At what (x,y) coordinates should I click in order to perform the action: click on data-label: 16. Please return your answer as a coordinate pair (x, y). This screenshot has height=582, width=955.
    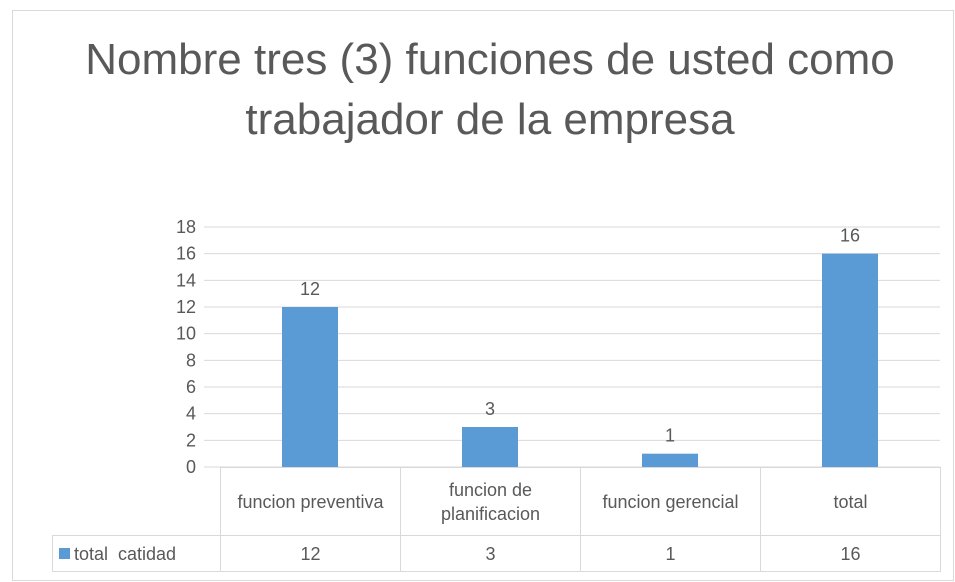
    Looking at the image, I should click on (850, 236).